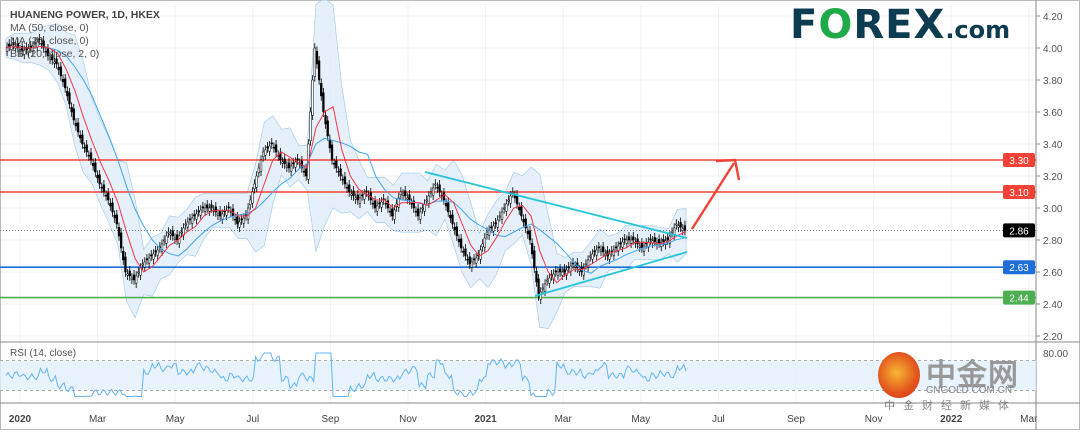 This screenshot has width=1080, height=437. Describe the element at coordinates (49, 41) in the screenshot. I see `legend-ma20: MA (20, close, 0)` at that location.